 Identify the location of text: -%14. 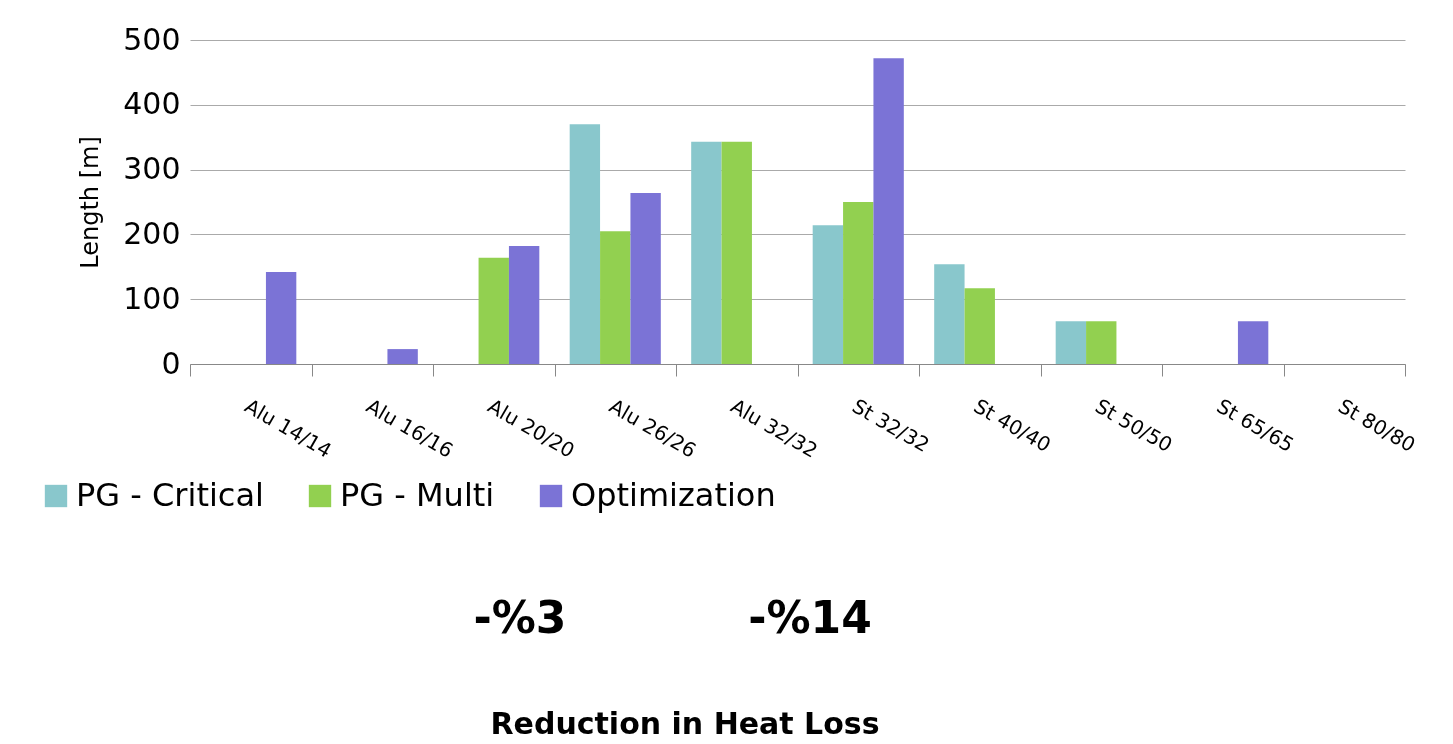
(810, 617).